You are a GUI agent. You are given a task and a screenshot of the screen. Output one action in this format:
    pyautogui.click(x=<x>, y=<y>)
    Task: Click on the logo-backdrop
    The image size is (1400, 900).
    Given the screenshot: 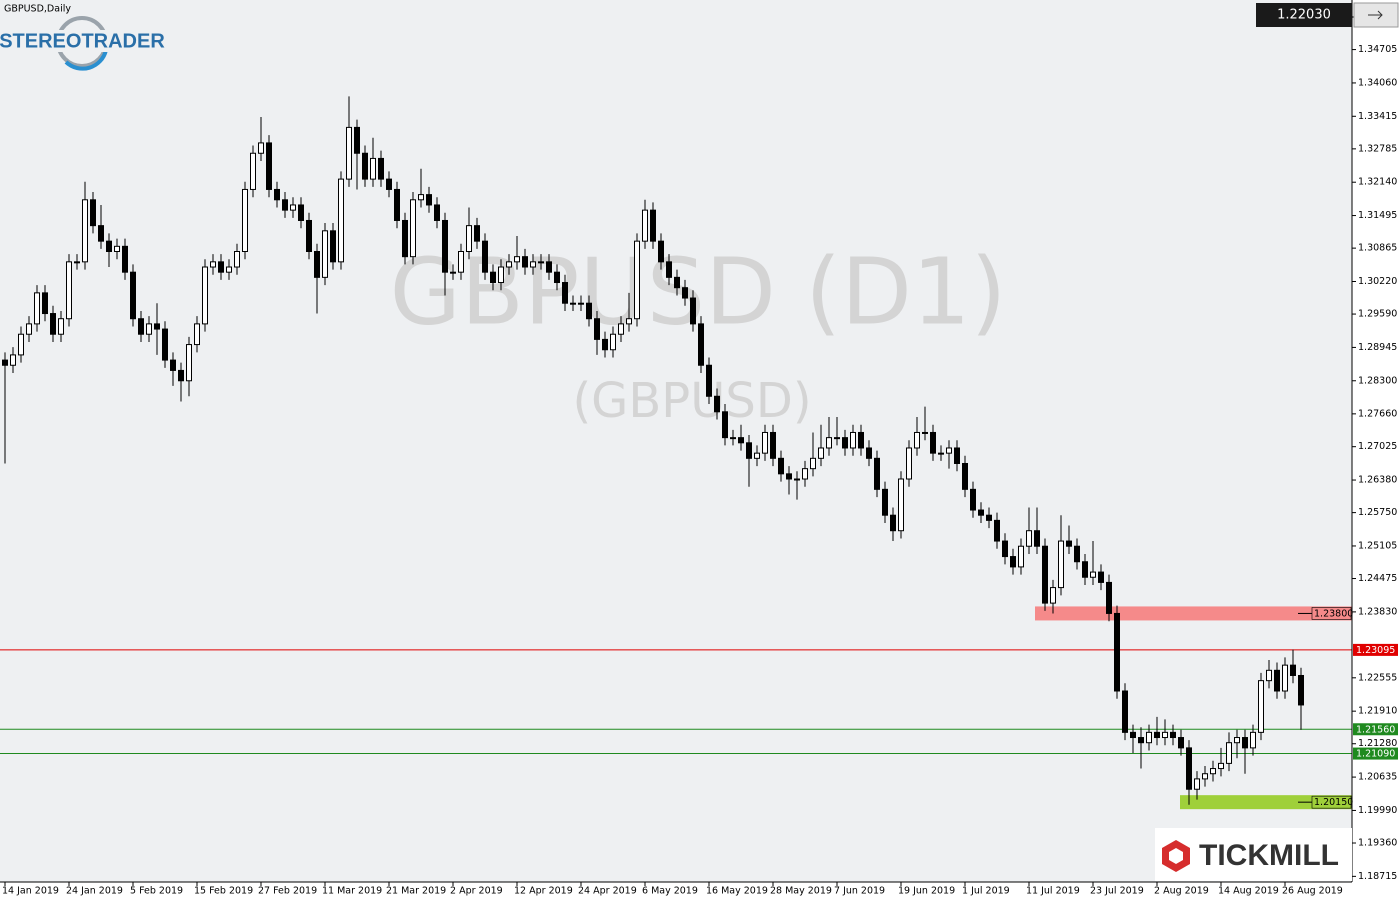 What is the action you would take?
    pyautogui.click(x=82, y=41)
    